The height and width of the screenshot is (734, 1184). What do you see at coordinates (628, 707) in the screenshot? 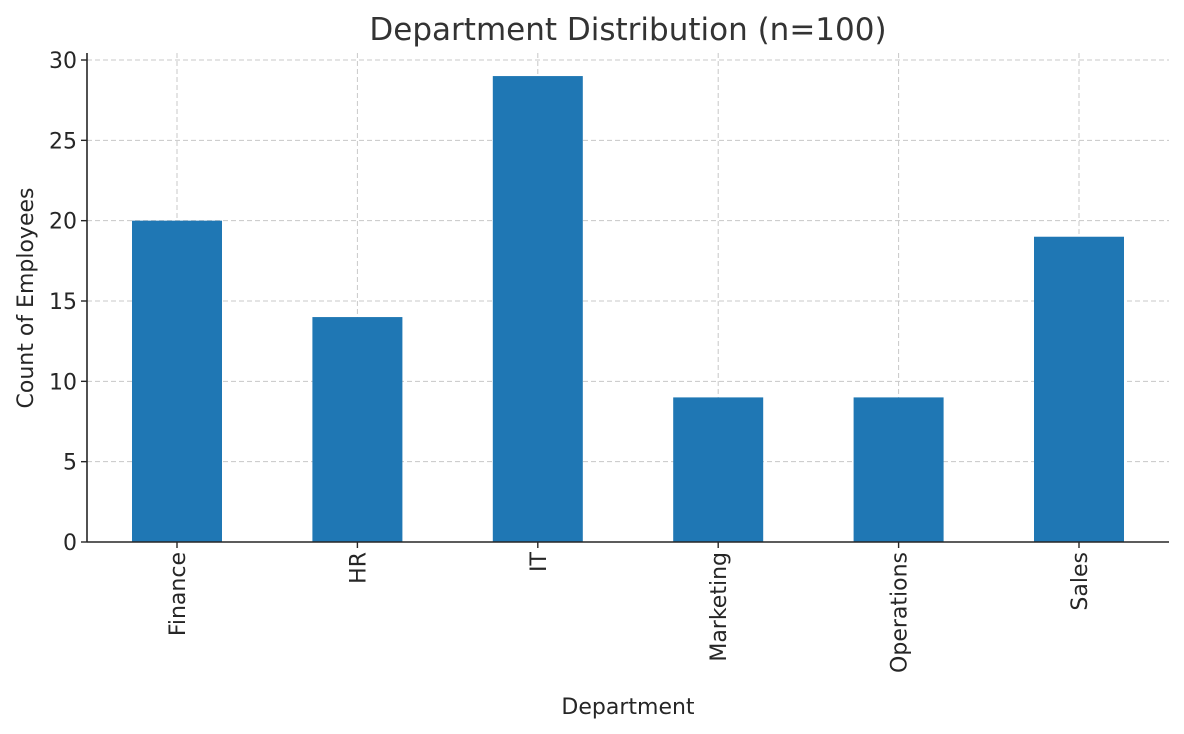
I see `x-axis-label: Department` at bounding box center [628, 707].